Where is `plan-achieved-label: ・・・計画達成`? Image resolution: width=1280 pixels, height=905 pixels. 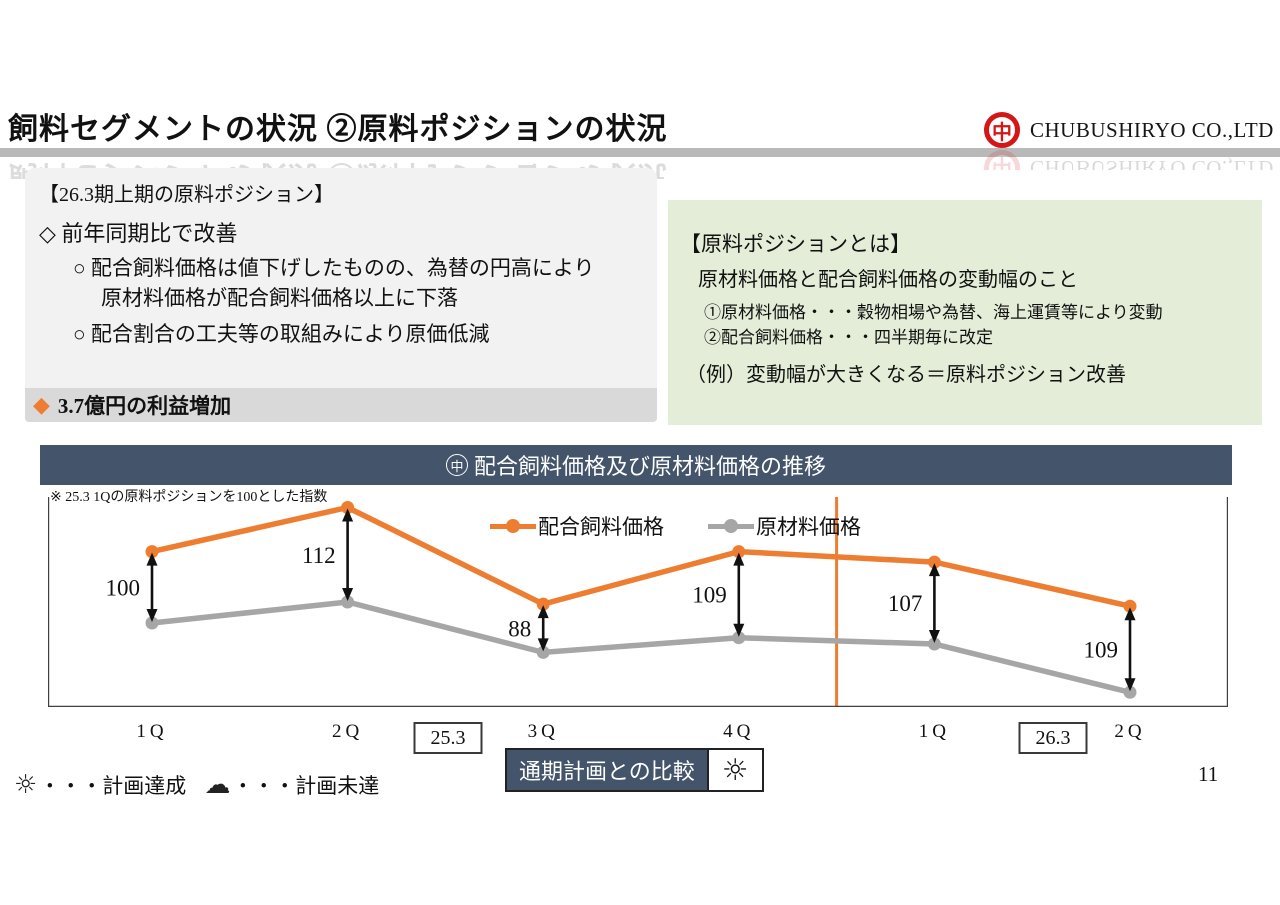
plan-achieved-label: ・・・計画達成 is located at coordinates (113, 786).